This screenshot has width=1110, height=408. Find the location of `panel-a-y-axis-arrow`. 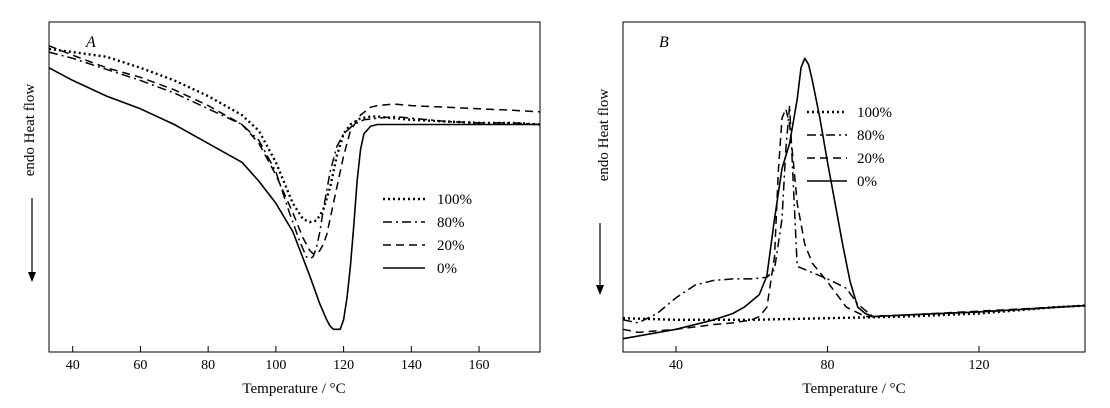

panel-a-y-axis-arrow is located at coordinates (32, 240).